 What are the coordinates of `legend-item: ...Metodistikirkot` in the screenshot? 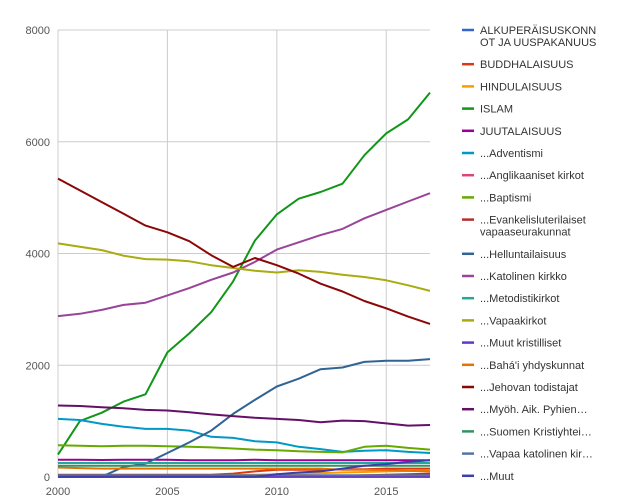 It's located at (510, 299).